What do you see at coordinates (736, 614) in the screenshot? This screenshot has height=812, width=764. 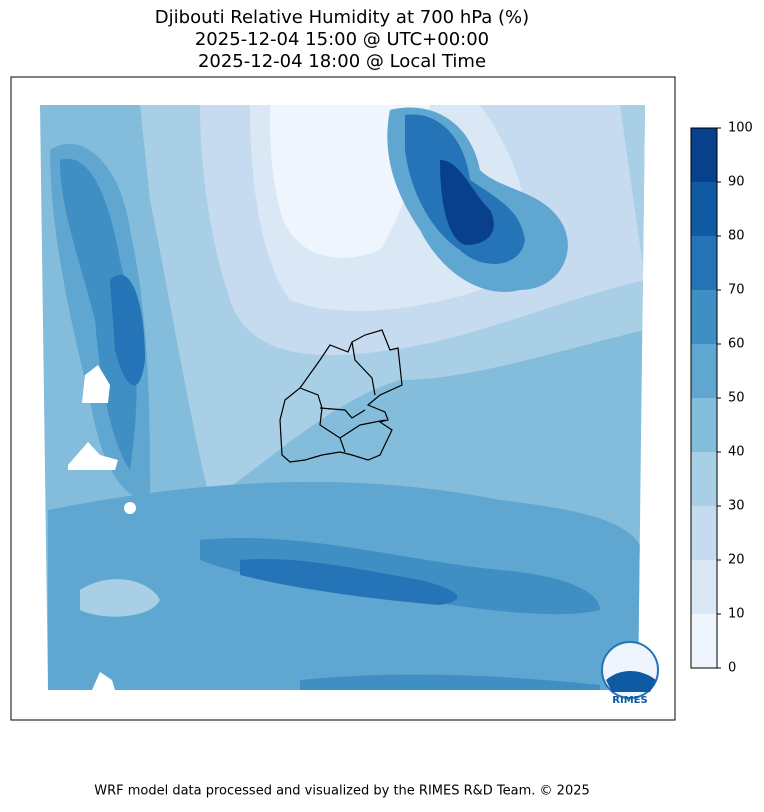 I see `colorbar-tick-label: 10` at bounding box center [736, 614].